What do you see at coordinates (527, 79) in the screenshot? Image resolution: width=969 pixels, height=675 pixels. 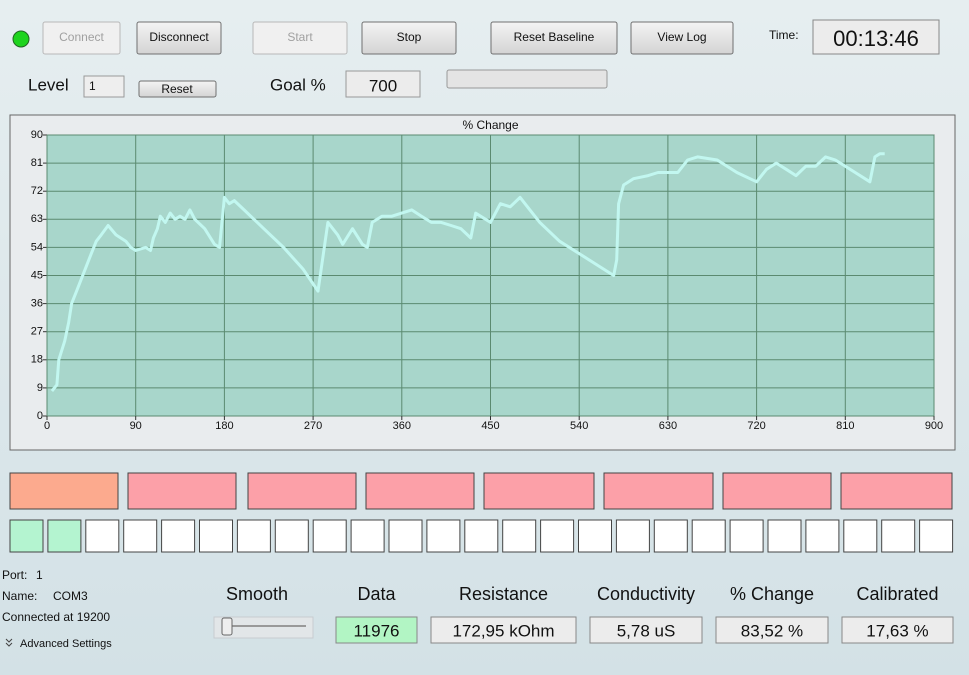 I see `progress-bar` at bounding box center [527, 79].